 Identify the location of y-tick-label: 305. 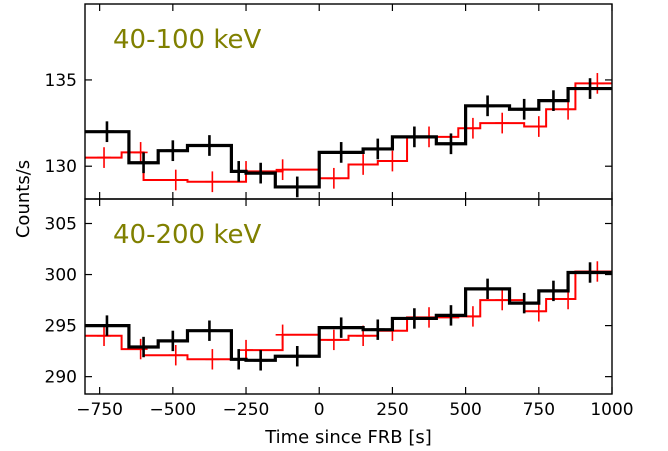
(61, 225).